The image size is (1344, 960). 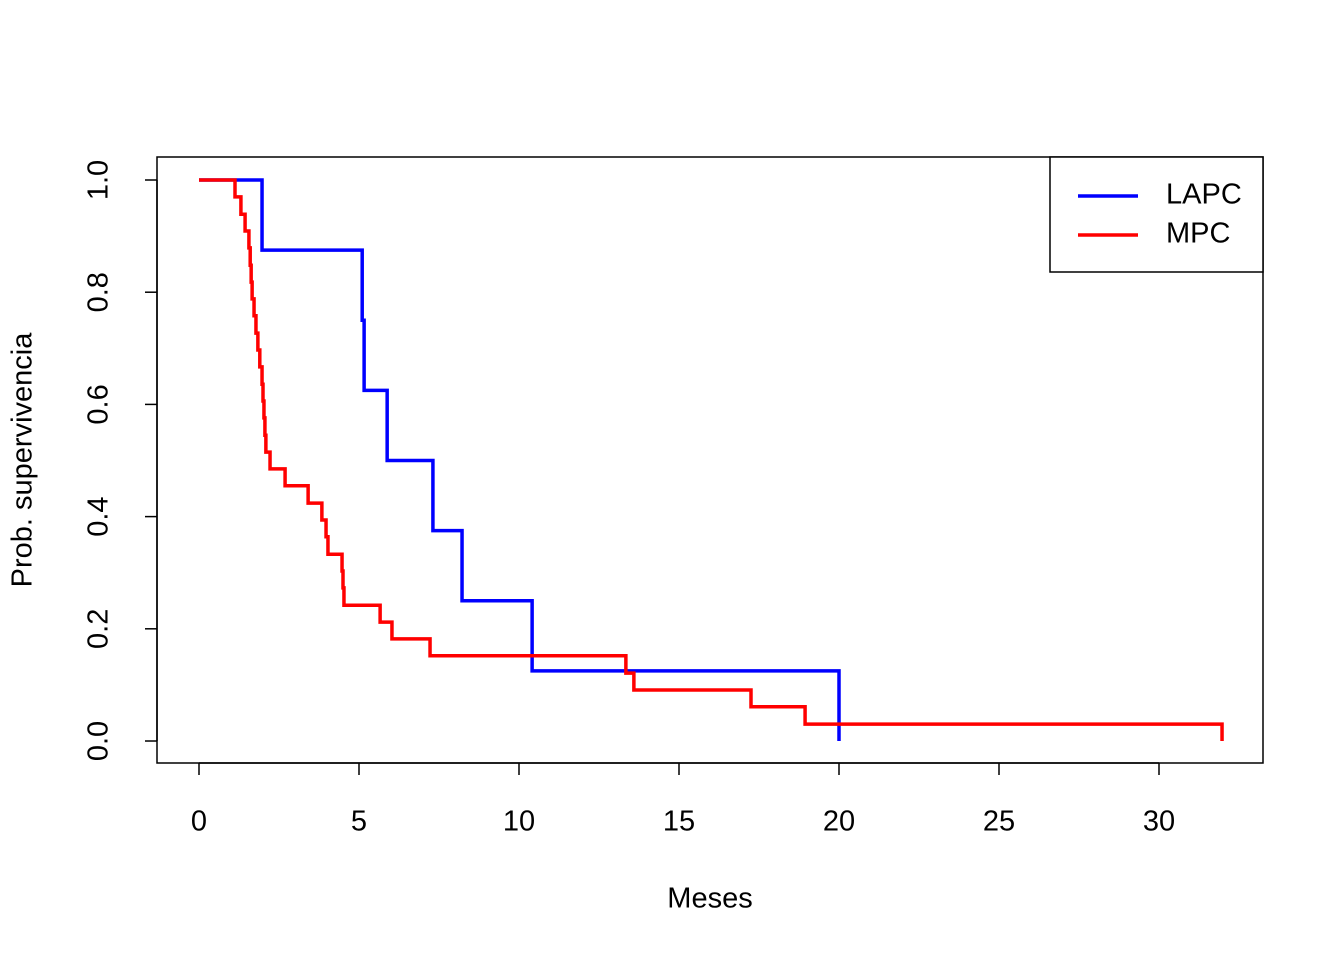 What do you see at coordinates (679, 822) in the screenshot?
I see `x-tick-label: 15` at bounding box center [679, 822].